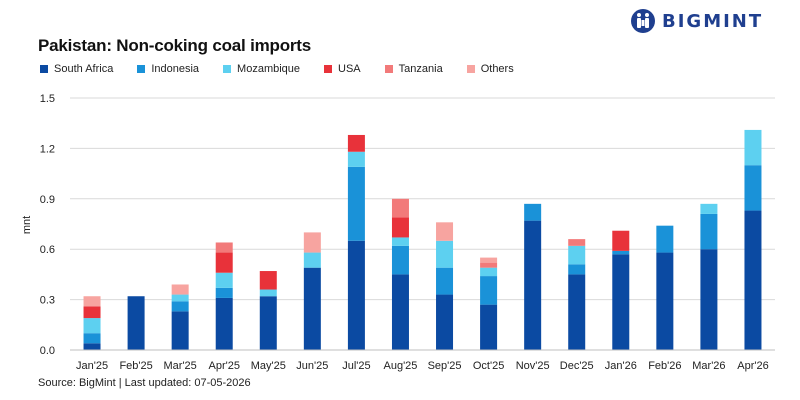 This screenshot has height=400, width=800. What do you see at coordinates (713, 21) in the screenshot?
I see `brand-name: BIGMINT` at bounding box center [713, 21].